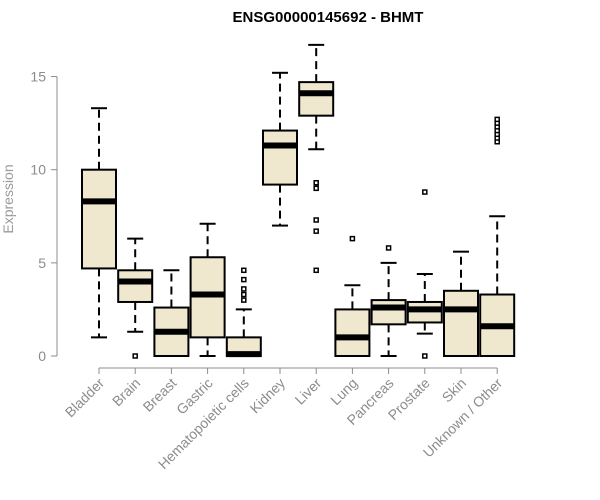 This screenshot has width=600, height=500. What do you see at coordinates (38, 170) in the screenshot?
I see `y-tick-label: 10` at bounding box center [38, 170].